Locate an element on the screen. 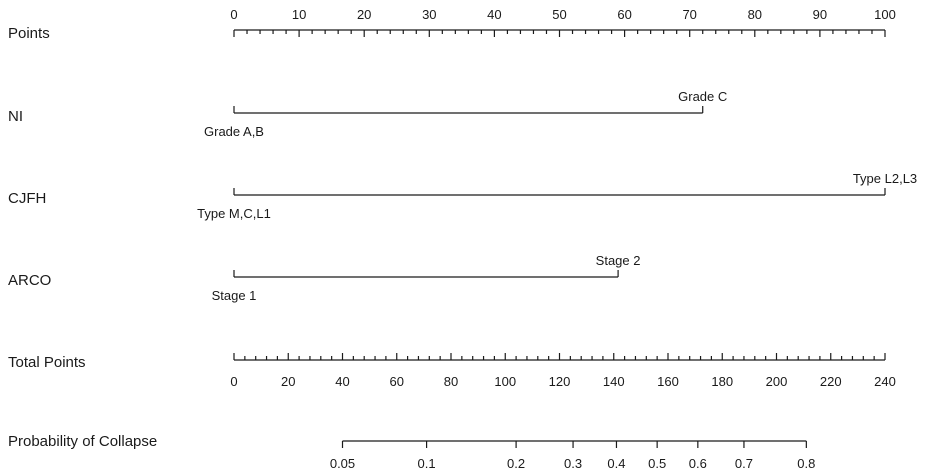 The width and height of the screenshot is (932, 475). points-tick-label: 70 is located at coordinates (689, 14).